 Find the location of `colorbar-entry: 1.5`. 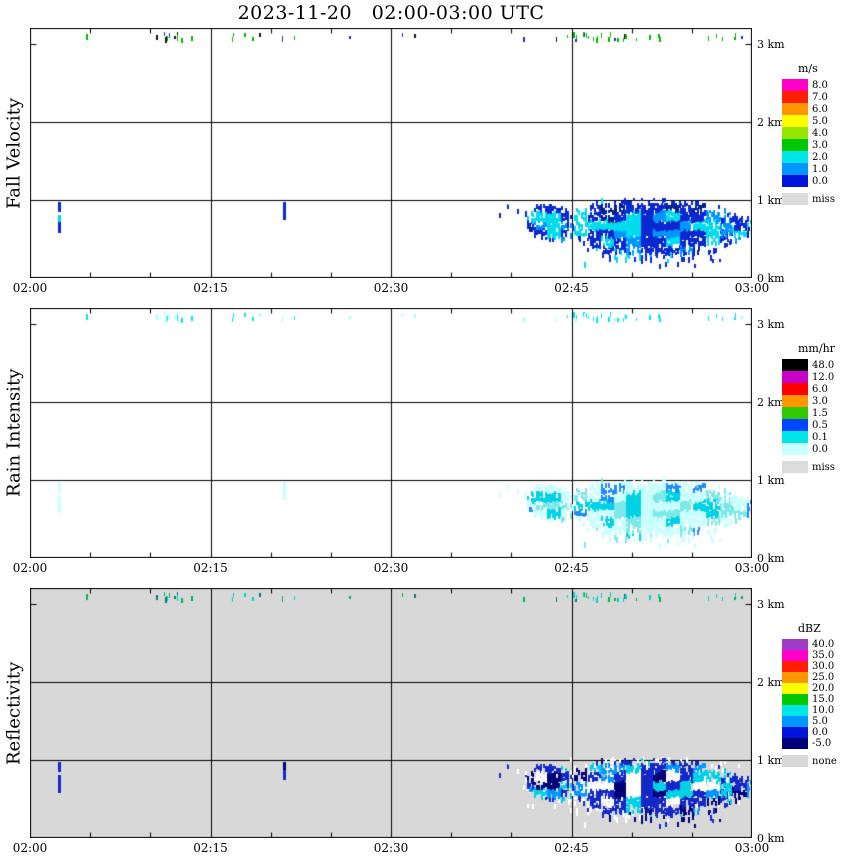

colorbar-entry: 1.5 is located at coordinates (816, 413).